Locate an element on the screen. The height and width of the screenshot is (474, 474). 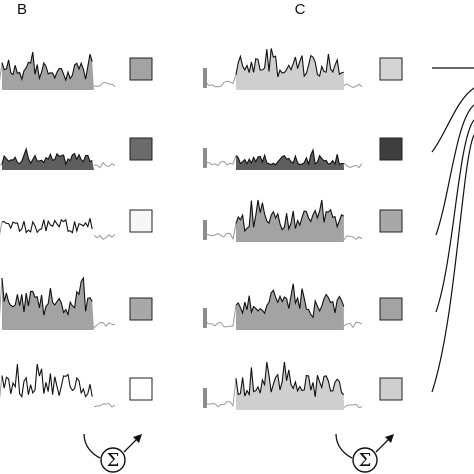
sigma-symbol-b: Σ is located at coordinates (113, 460).